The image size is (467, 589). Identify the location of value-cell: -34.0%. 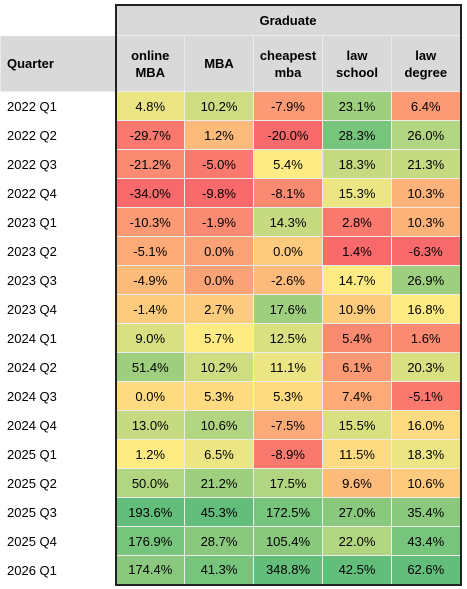
(149, 193).